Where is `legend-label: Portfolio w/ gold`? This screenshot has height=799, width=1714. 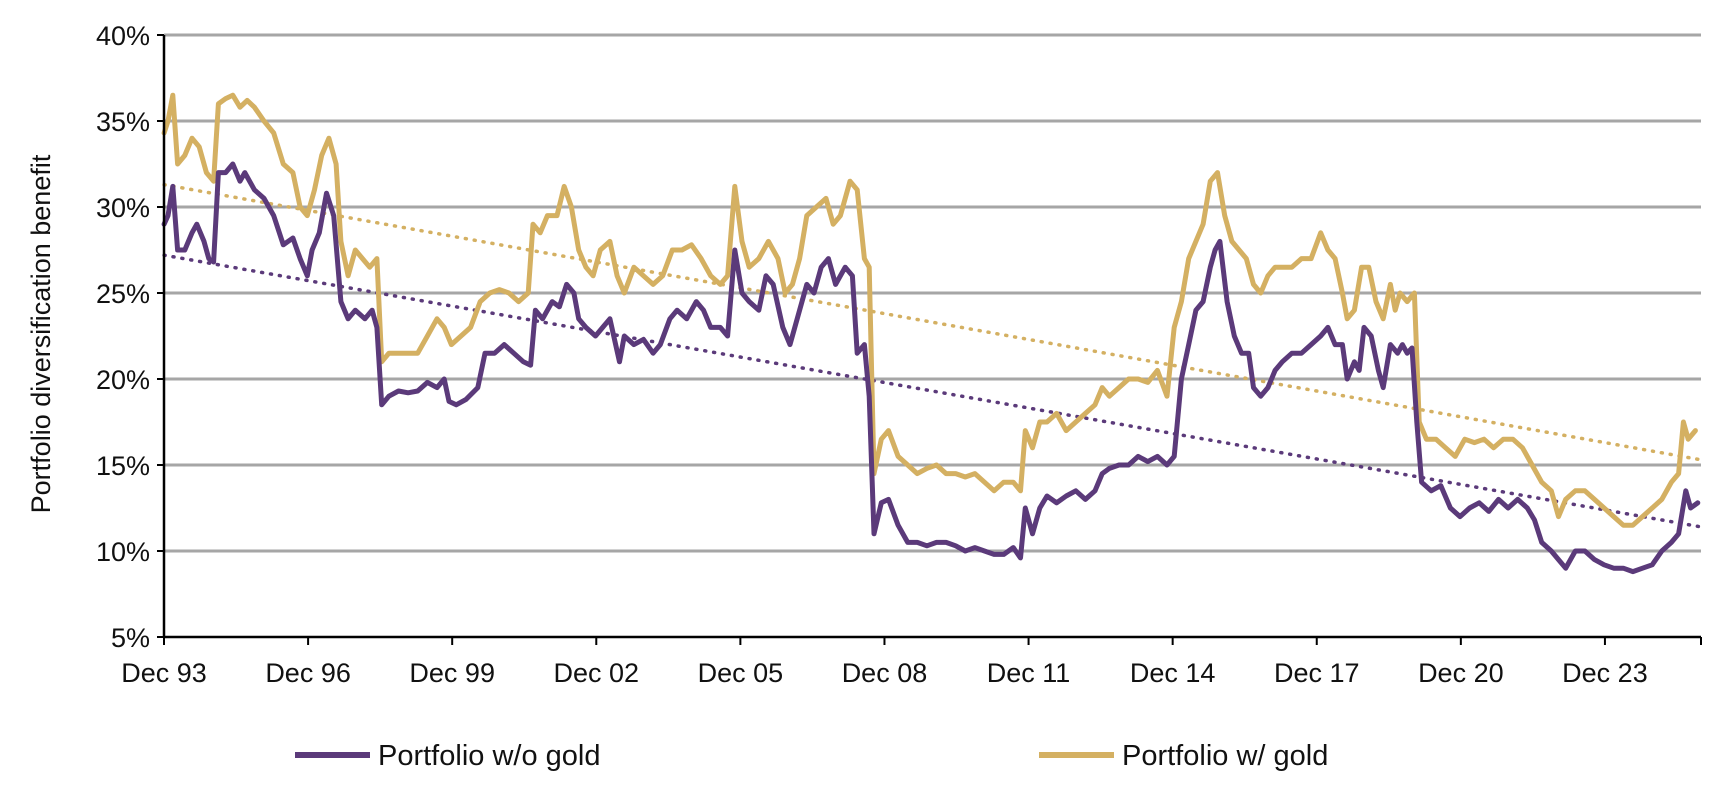
legend-label: Portfolio w/ gold is located at coordinates (1225, 756).